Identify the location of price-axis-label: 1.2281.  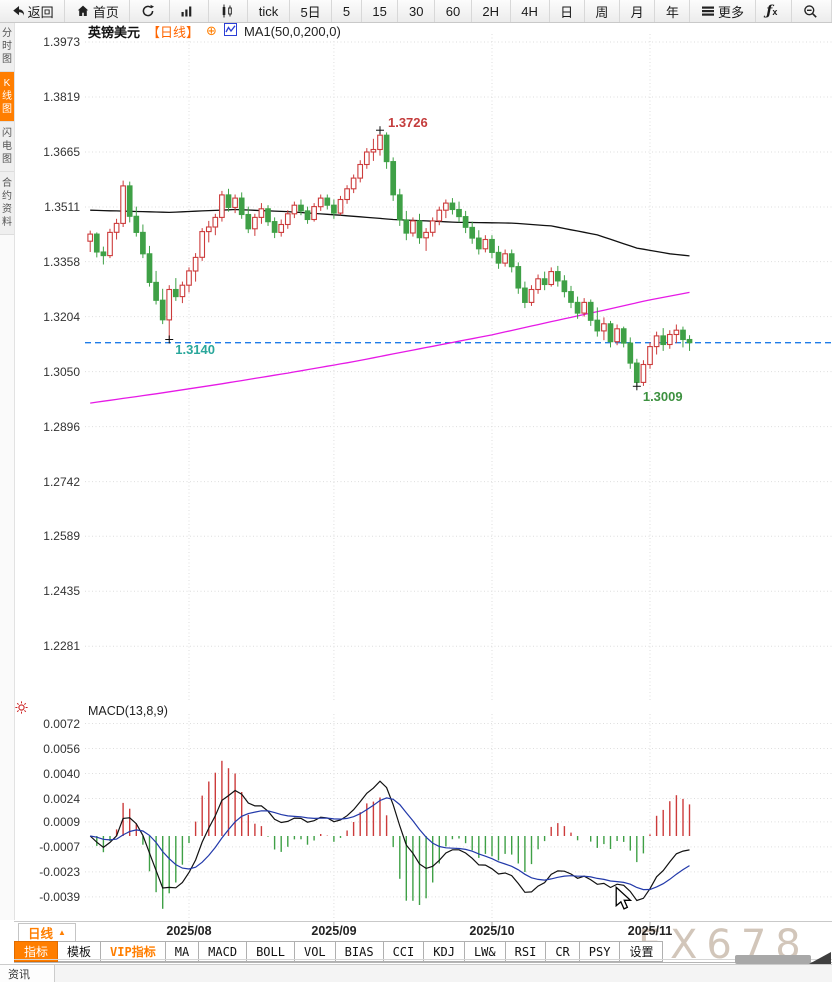
(61, 646).